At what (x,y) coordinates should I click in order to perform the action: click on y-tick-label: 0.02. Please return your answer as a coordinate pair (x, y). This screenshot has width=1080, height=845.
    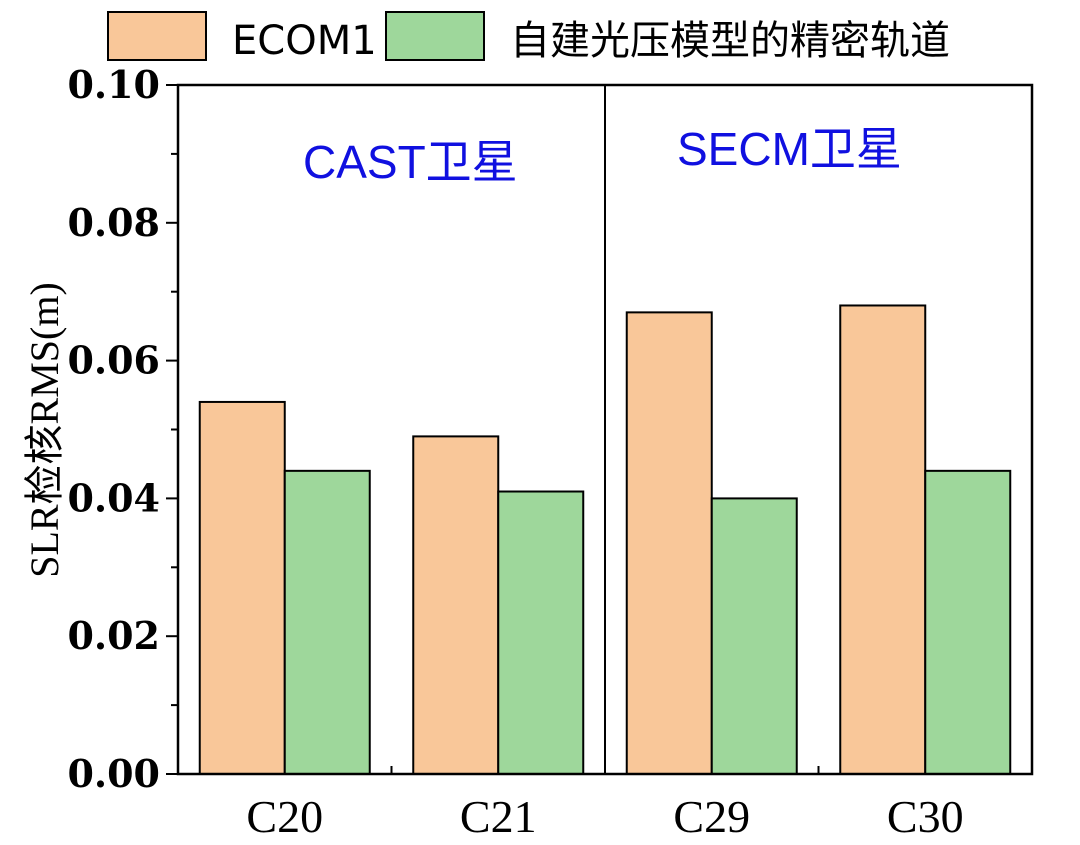
    Looking at the image, I should click on (113, 635).